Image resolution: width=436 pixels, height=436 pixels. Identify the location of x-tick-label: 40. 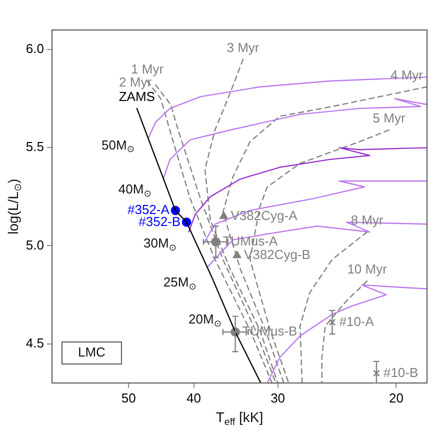
(194, 398).